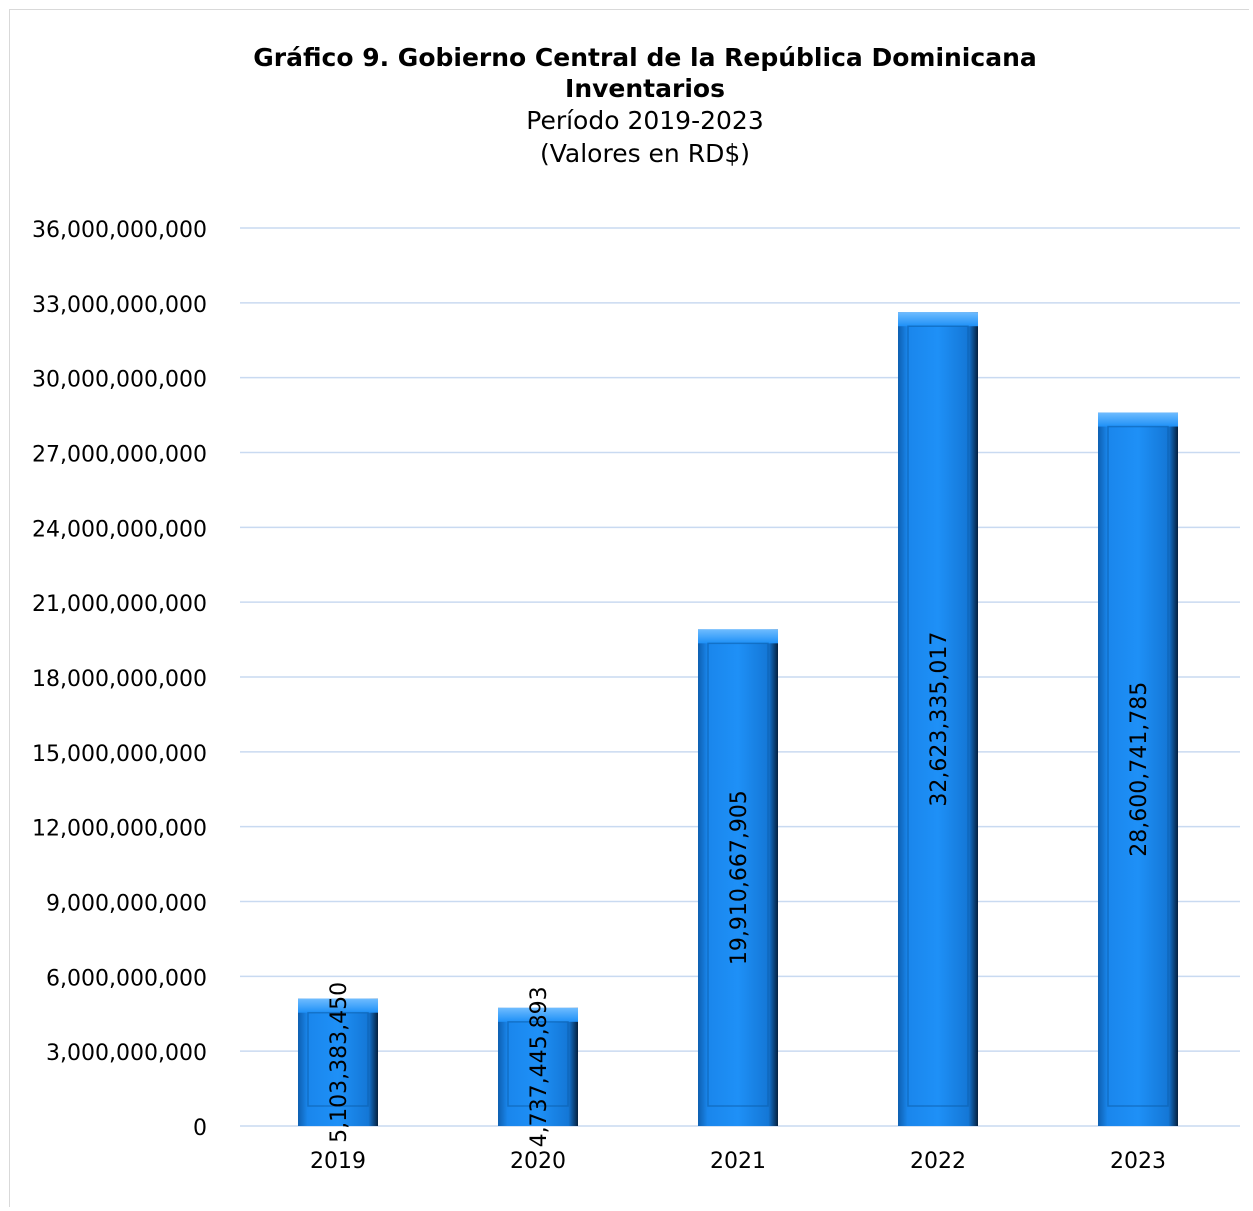 The width and height of the screenshot is (1253, 1211). Describe the element at coordinates (119, 380) in the screenshot. I see `y-tick-label: 30,000,000,000` at that location.